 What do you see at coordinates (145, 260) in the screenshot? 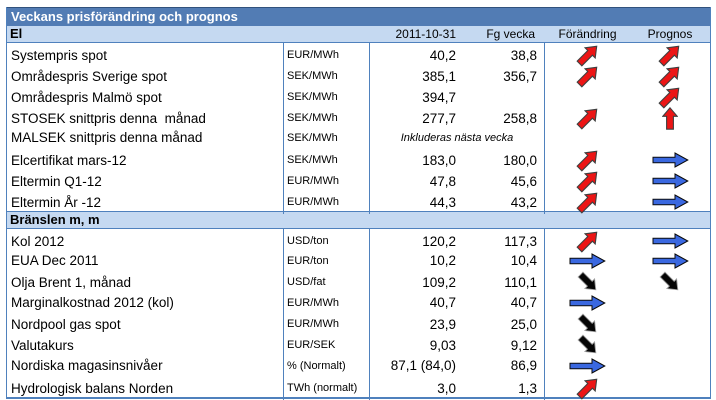
I see `row-label: EUA Dec 2011` at bounding box center [145, 260].